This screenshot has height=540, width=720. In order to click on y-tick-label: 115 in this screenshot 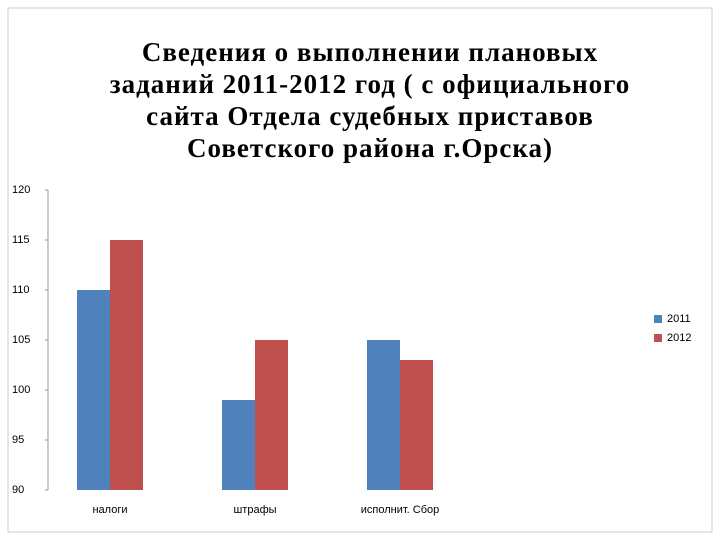, I will do `click(21, 240)`.